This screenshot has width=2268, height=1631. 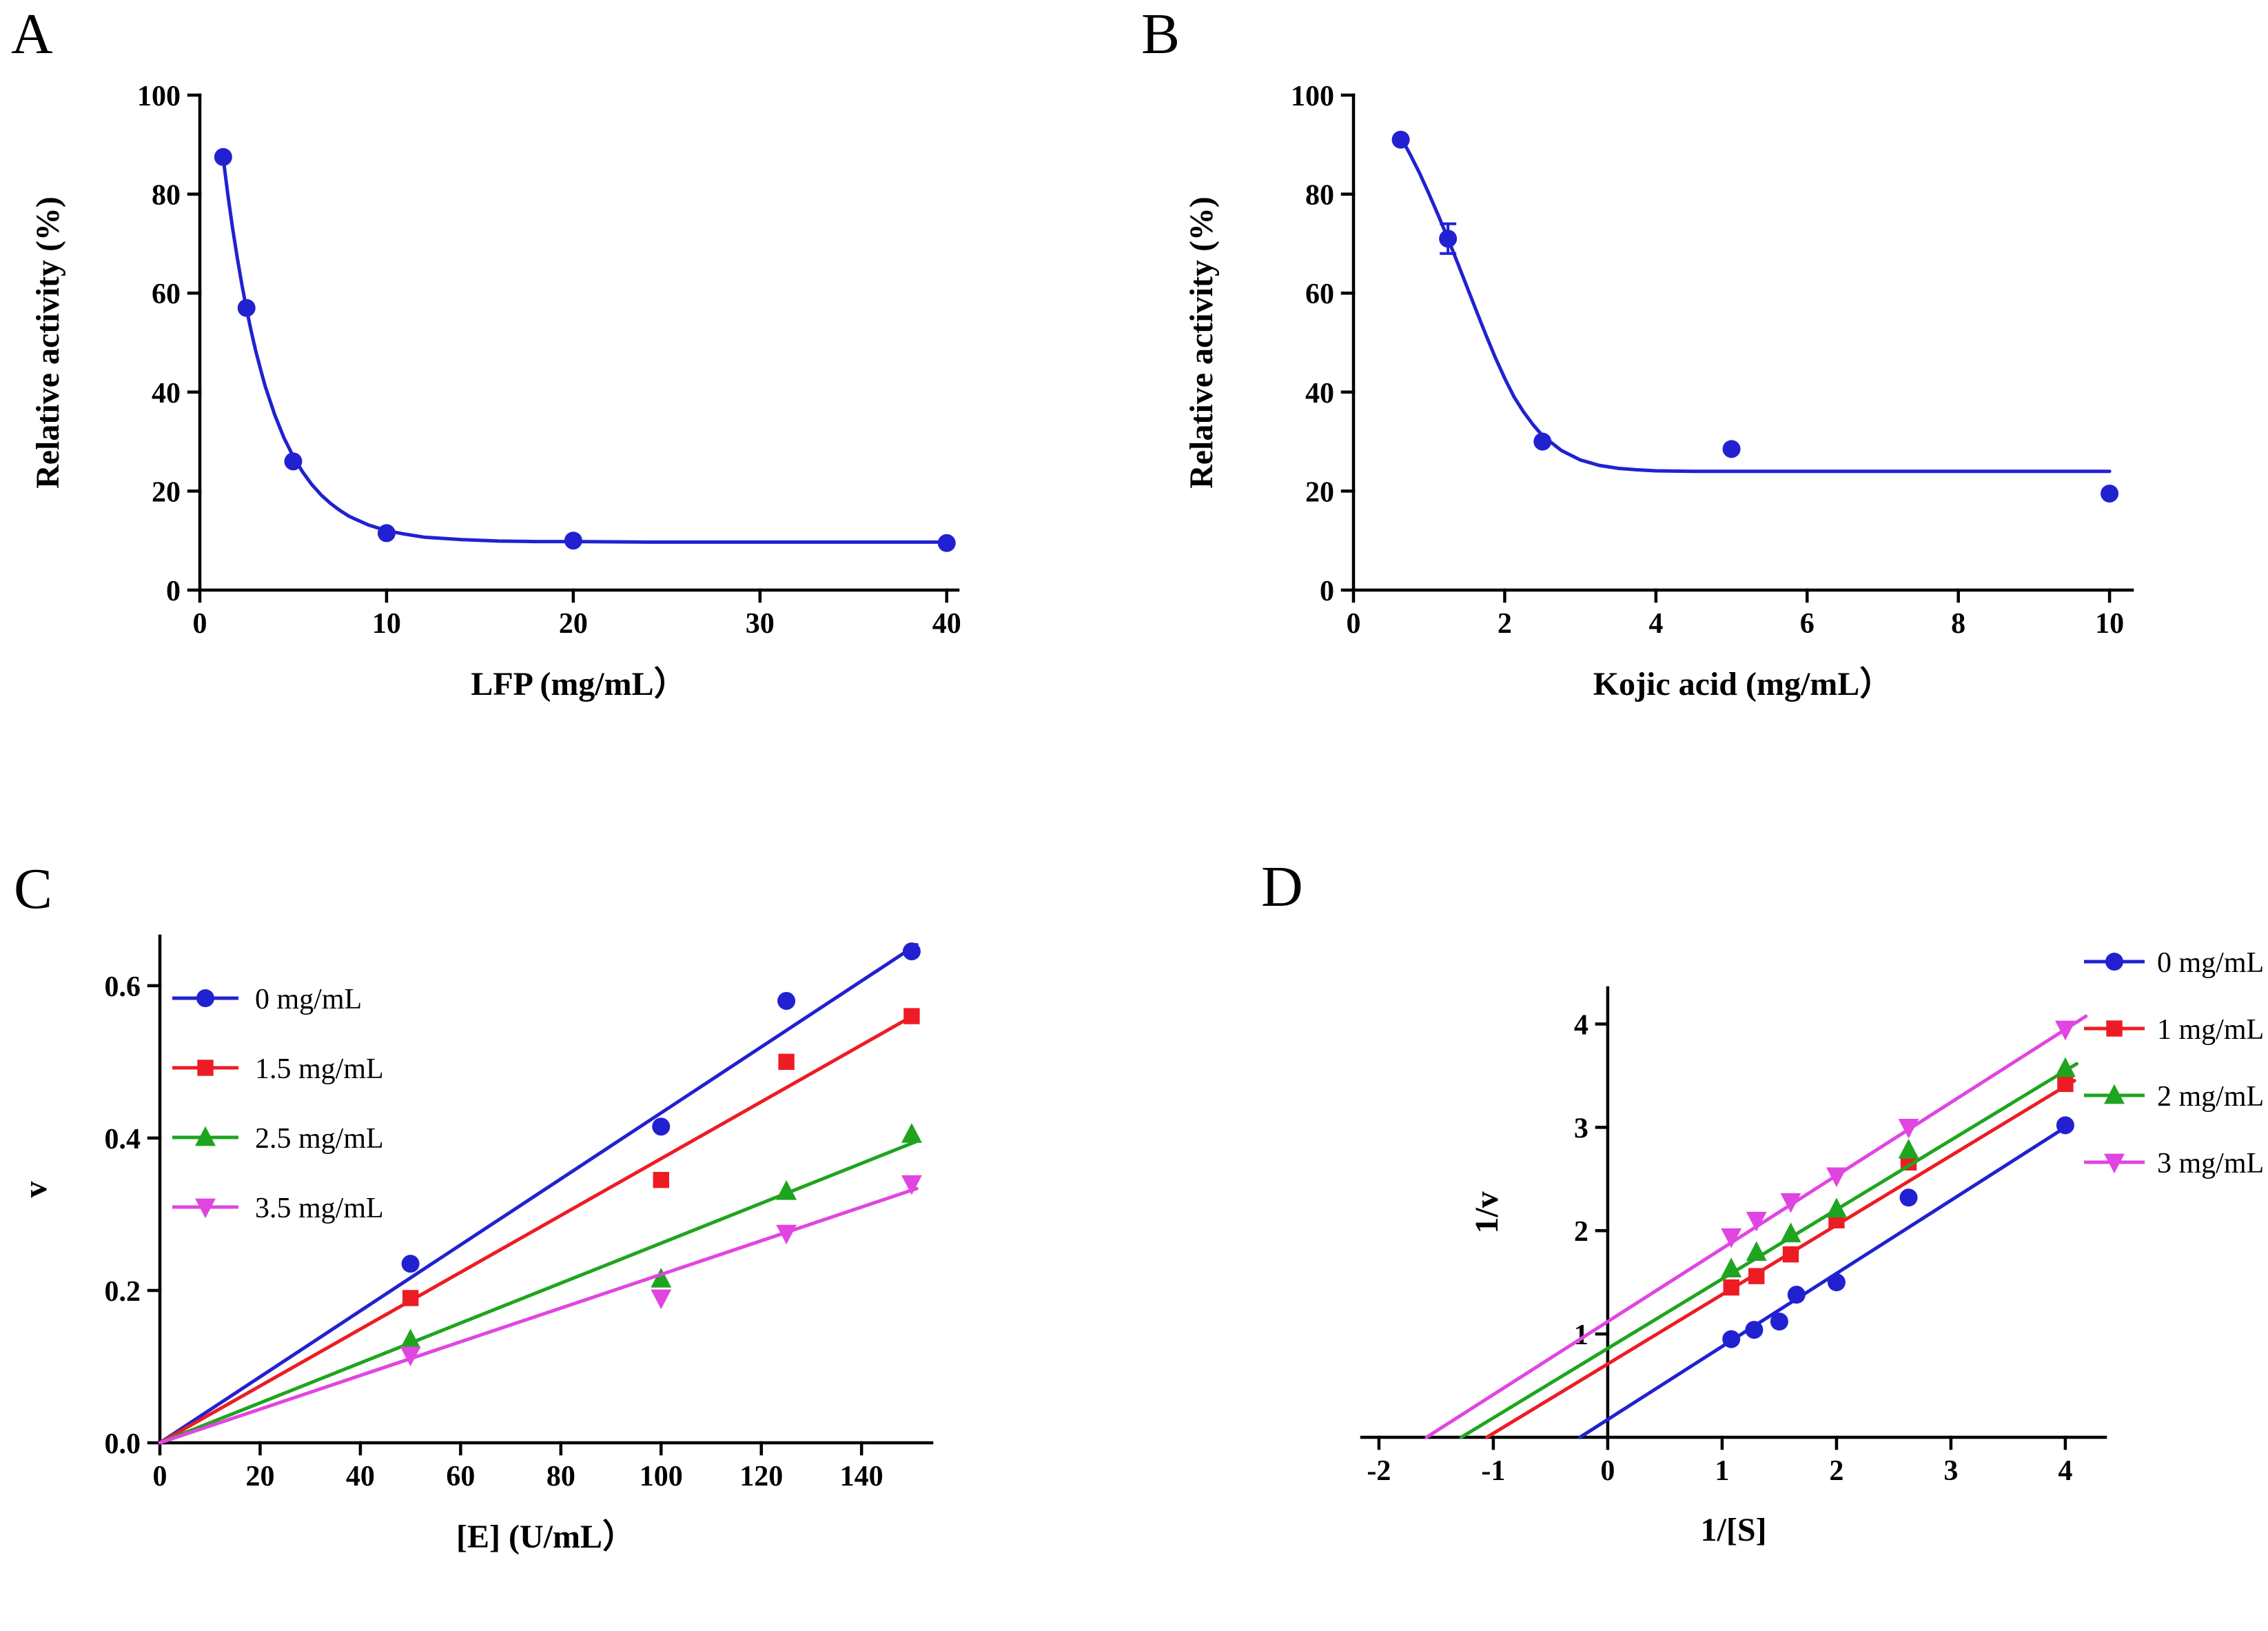 I want to click on legend-label: 0 mg/mL, so click(x=2211, y=963).